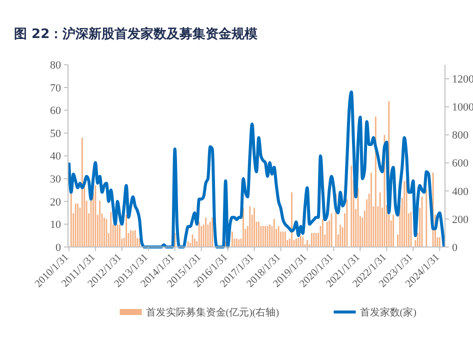 Image resolution: width=473 pixels, height=349 pixels. I want to click on y-tick-label: 30, so click(56, 179).